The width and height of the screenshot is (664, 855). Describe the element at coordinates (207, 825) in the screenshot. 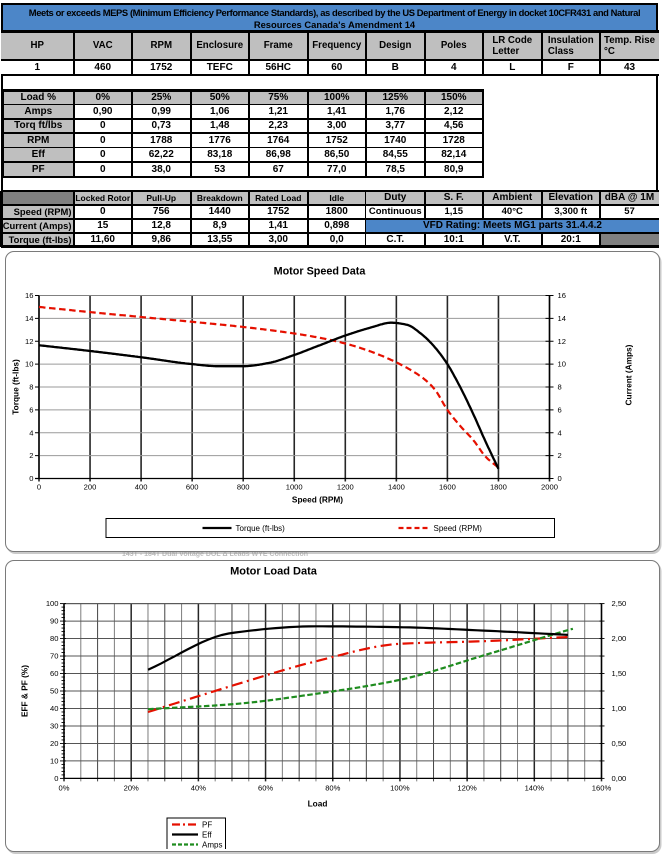

I see `svg-text: PF` at that location.